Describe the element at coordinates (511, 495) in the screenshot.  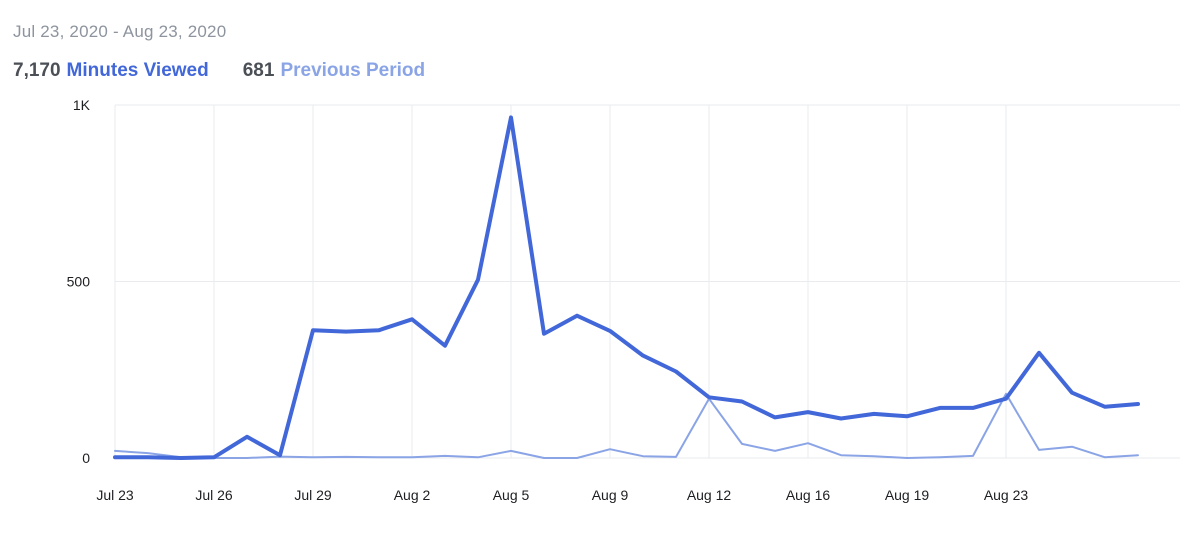
I see `x-tick-label: Aug 5` at that location.